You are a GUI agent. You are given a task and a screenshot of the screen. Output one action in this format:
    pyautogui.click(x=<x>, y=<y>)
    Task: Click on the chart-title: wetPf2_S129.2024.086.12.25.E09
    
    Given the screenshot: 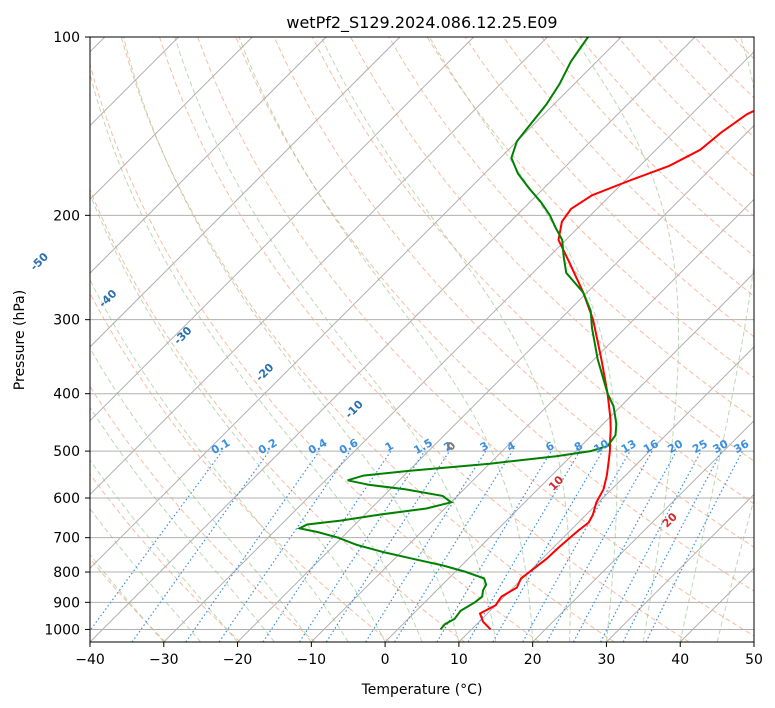 What is the action you would take?
    pyautogui.click(x=421, y=23)
    